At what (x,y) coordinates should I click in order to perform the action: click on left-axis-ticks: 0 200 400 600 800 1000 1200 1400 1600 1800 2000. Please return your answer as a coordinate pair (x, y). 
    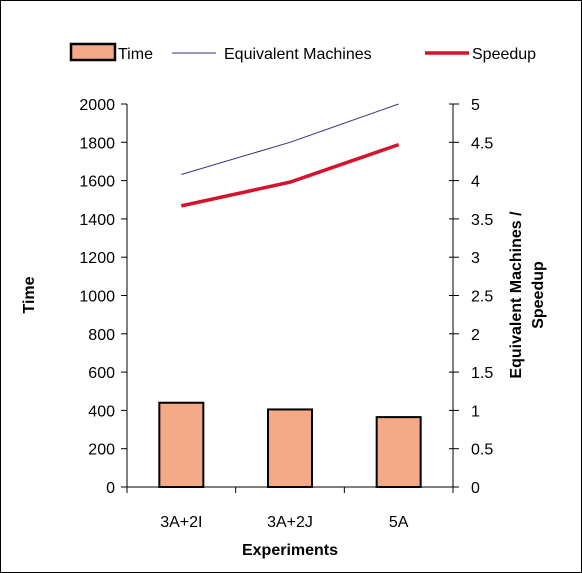
    Looking at the image, I should click on (103, 297).